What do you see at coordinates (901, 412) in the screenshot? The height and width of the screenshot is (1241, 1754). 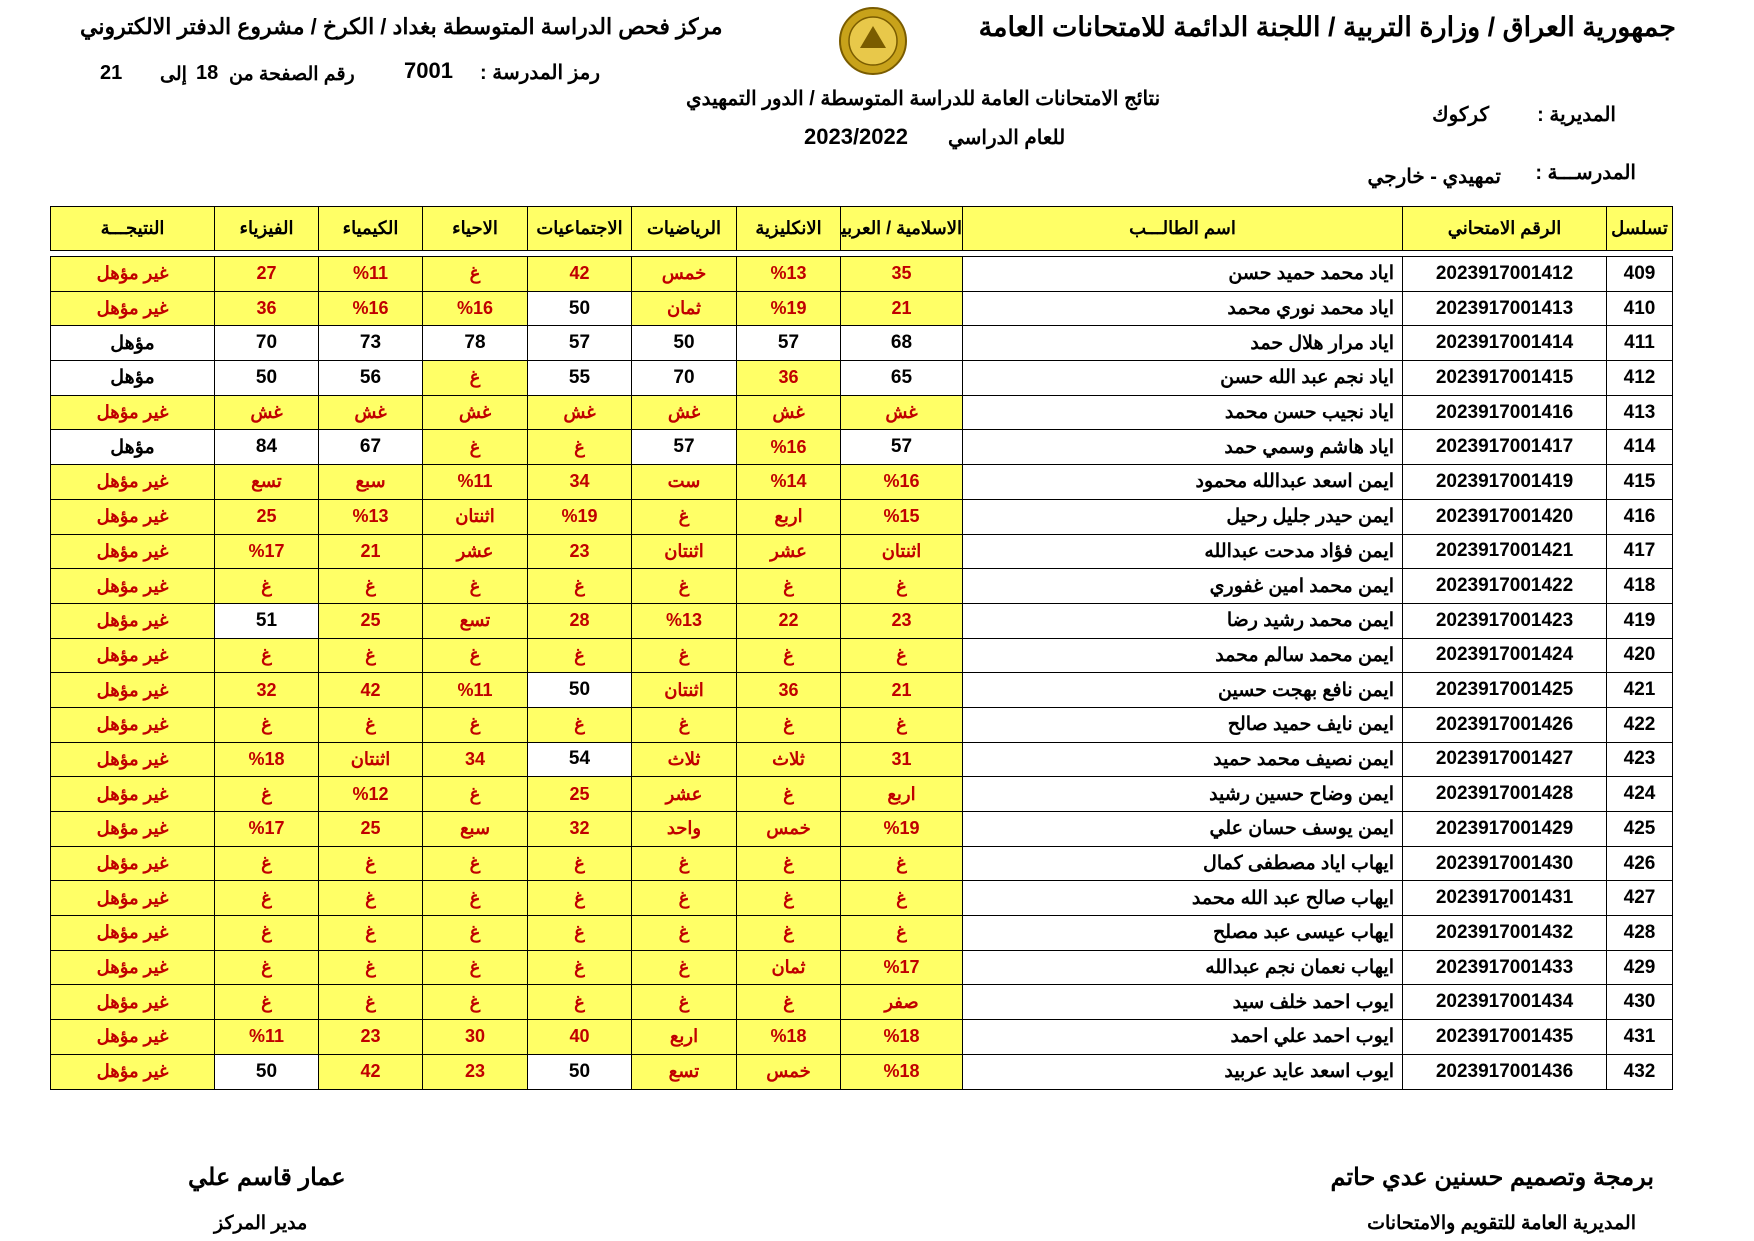 I see `grade-cell: غش` at bounding box center [901, 412].